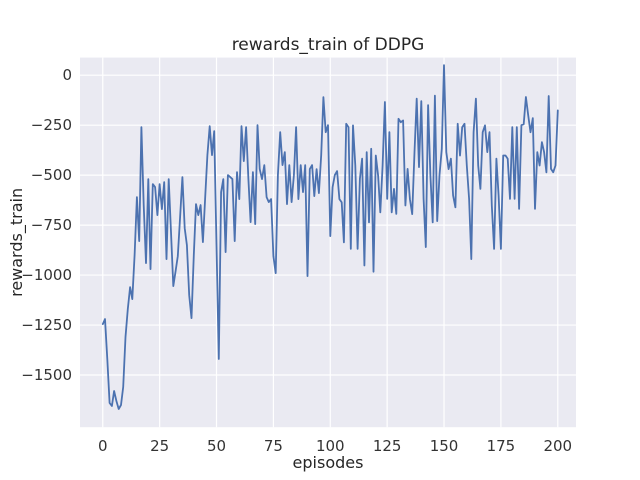  Describe the element at coordinates (46, 375) in the screenshot. I see `y-tick-label: −1500` at that location.